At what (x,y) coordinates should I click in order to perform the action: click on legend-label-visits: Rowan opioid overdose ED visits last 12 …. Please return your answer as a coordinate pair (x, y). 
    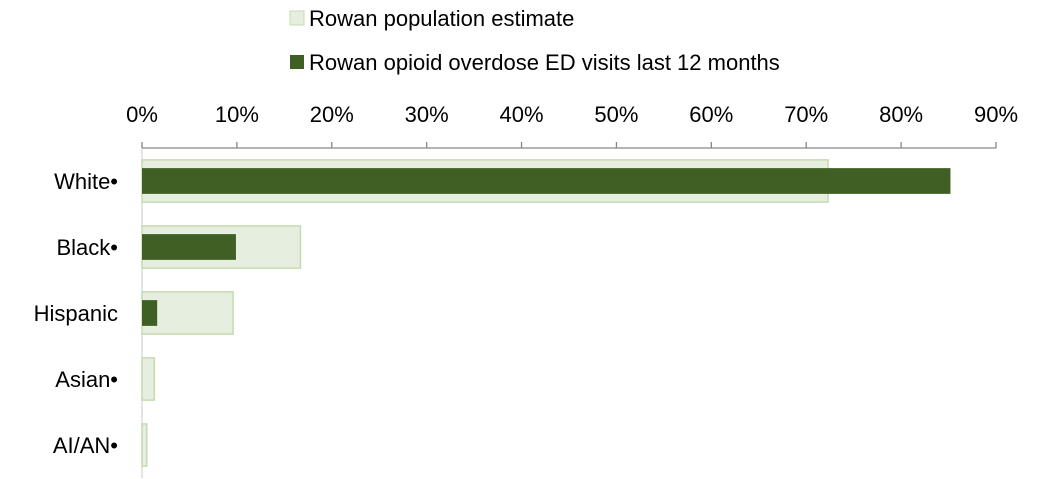
    Looking at the image, I should click on (544, 62).